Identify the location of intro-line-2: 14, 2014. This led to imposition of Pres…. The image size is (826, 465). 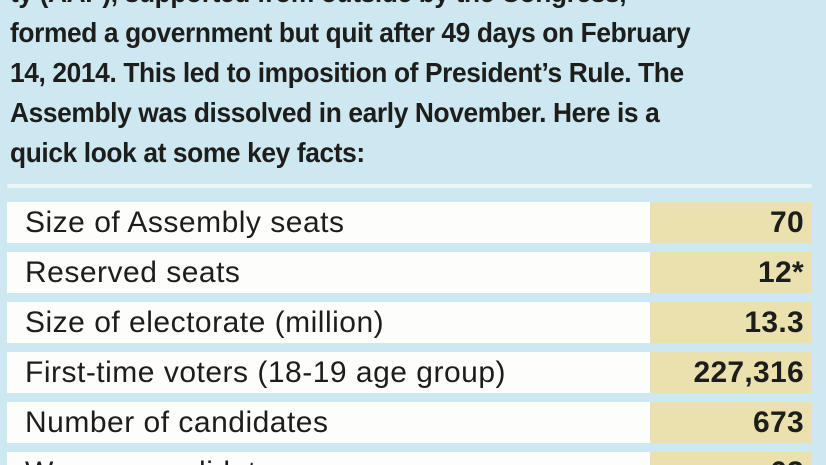
(347, 72).